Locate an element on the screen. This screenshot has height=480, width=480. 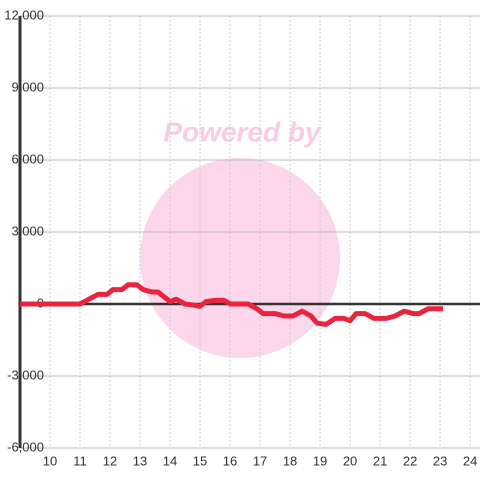
x-tick-label: 16 is located at coordinates (230, 460).